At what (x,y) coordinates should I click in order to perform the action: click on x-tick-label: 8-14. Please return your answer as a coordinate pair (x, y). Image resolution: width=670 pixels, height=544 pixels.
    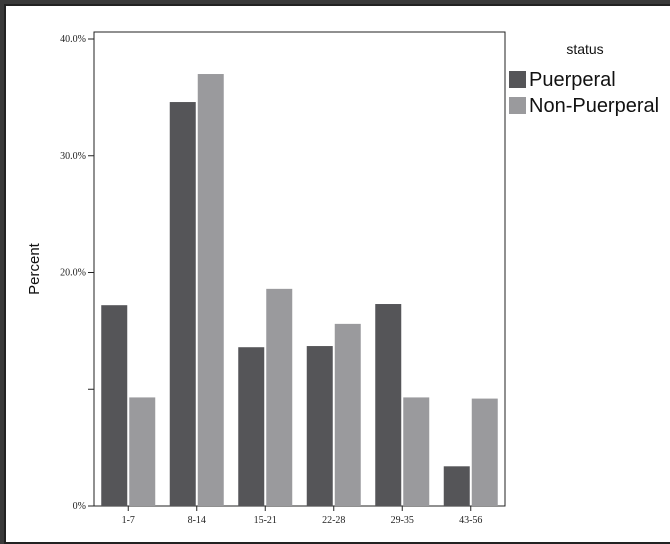
    Looking at the image, I should click on (197, 520).